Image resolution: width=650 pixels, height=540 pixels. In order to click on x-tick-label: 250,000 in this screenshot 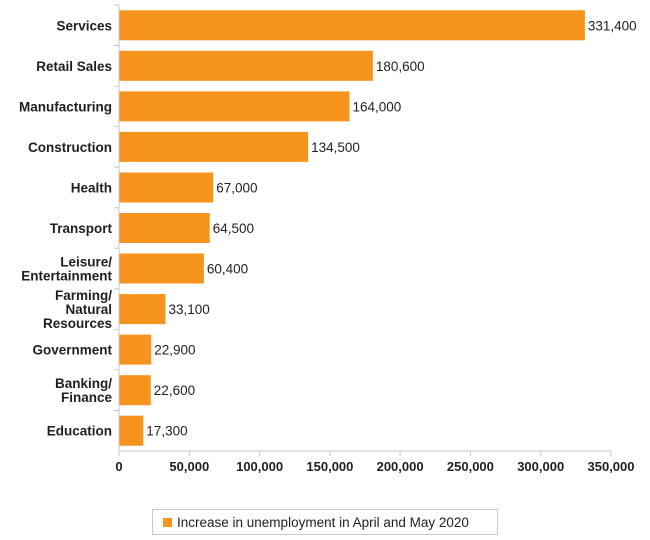, I will do `click(470, 466)`.